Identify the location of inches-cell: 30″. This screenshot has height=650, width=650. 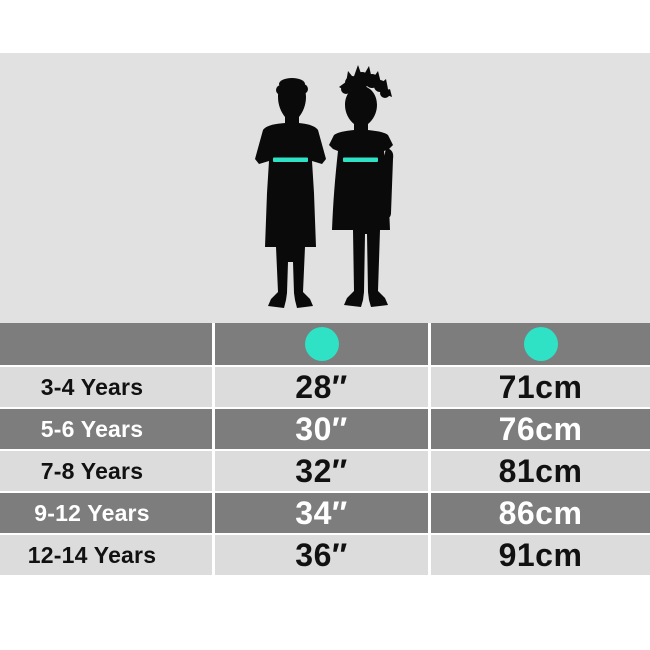
(321, 429).